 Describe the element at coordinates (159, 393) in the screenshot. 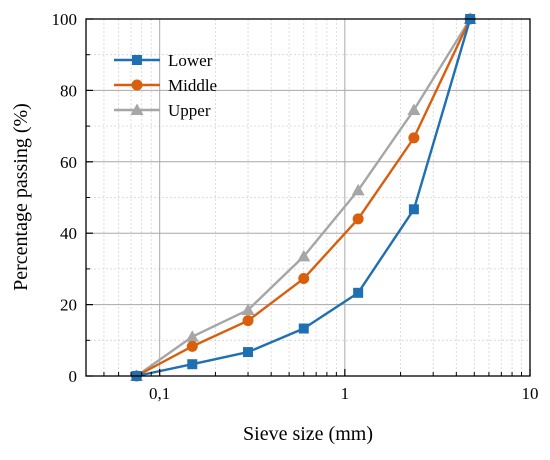

I see `x-tick-label: 0,1` at that location.